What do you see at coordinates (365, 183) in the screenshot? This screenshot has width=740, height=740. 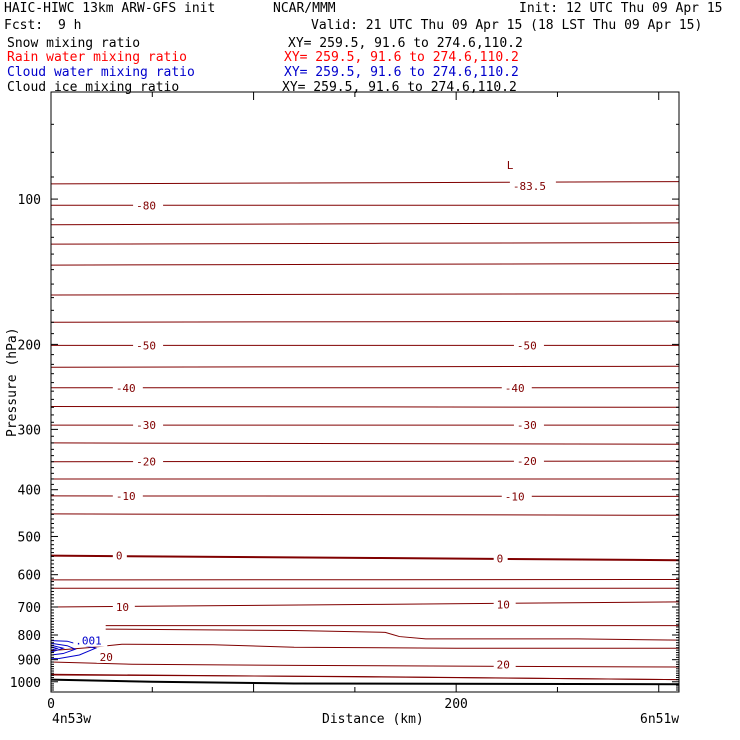 I see `contour--85` at bounding box center [365, 183].